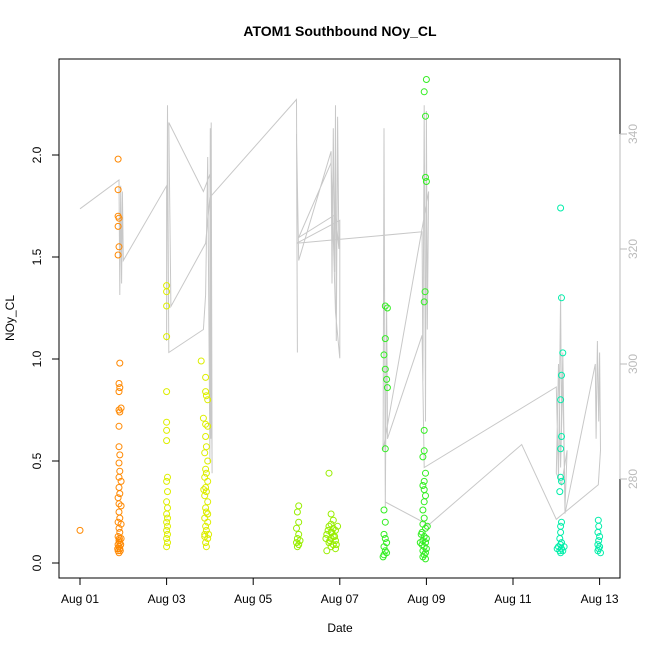  I want to click on x-tick-label: Aug 01, so click(80, 599).